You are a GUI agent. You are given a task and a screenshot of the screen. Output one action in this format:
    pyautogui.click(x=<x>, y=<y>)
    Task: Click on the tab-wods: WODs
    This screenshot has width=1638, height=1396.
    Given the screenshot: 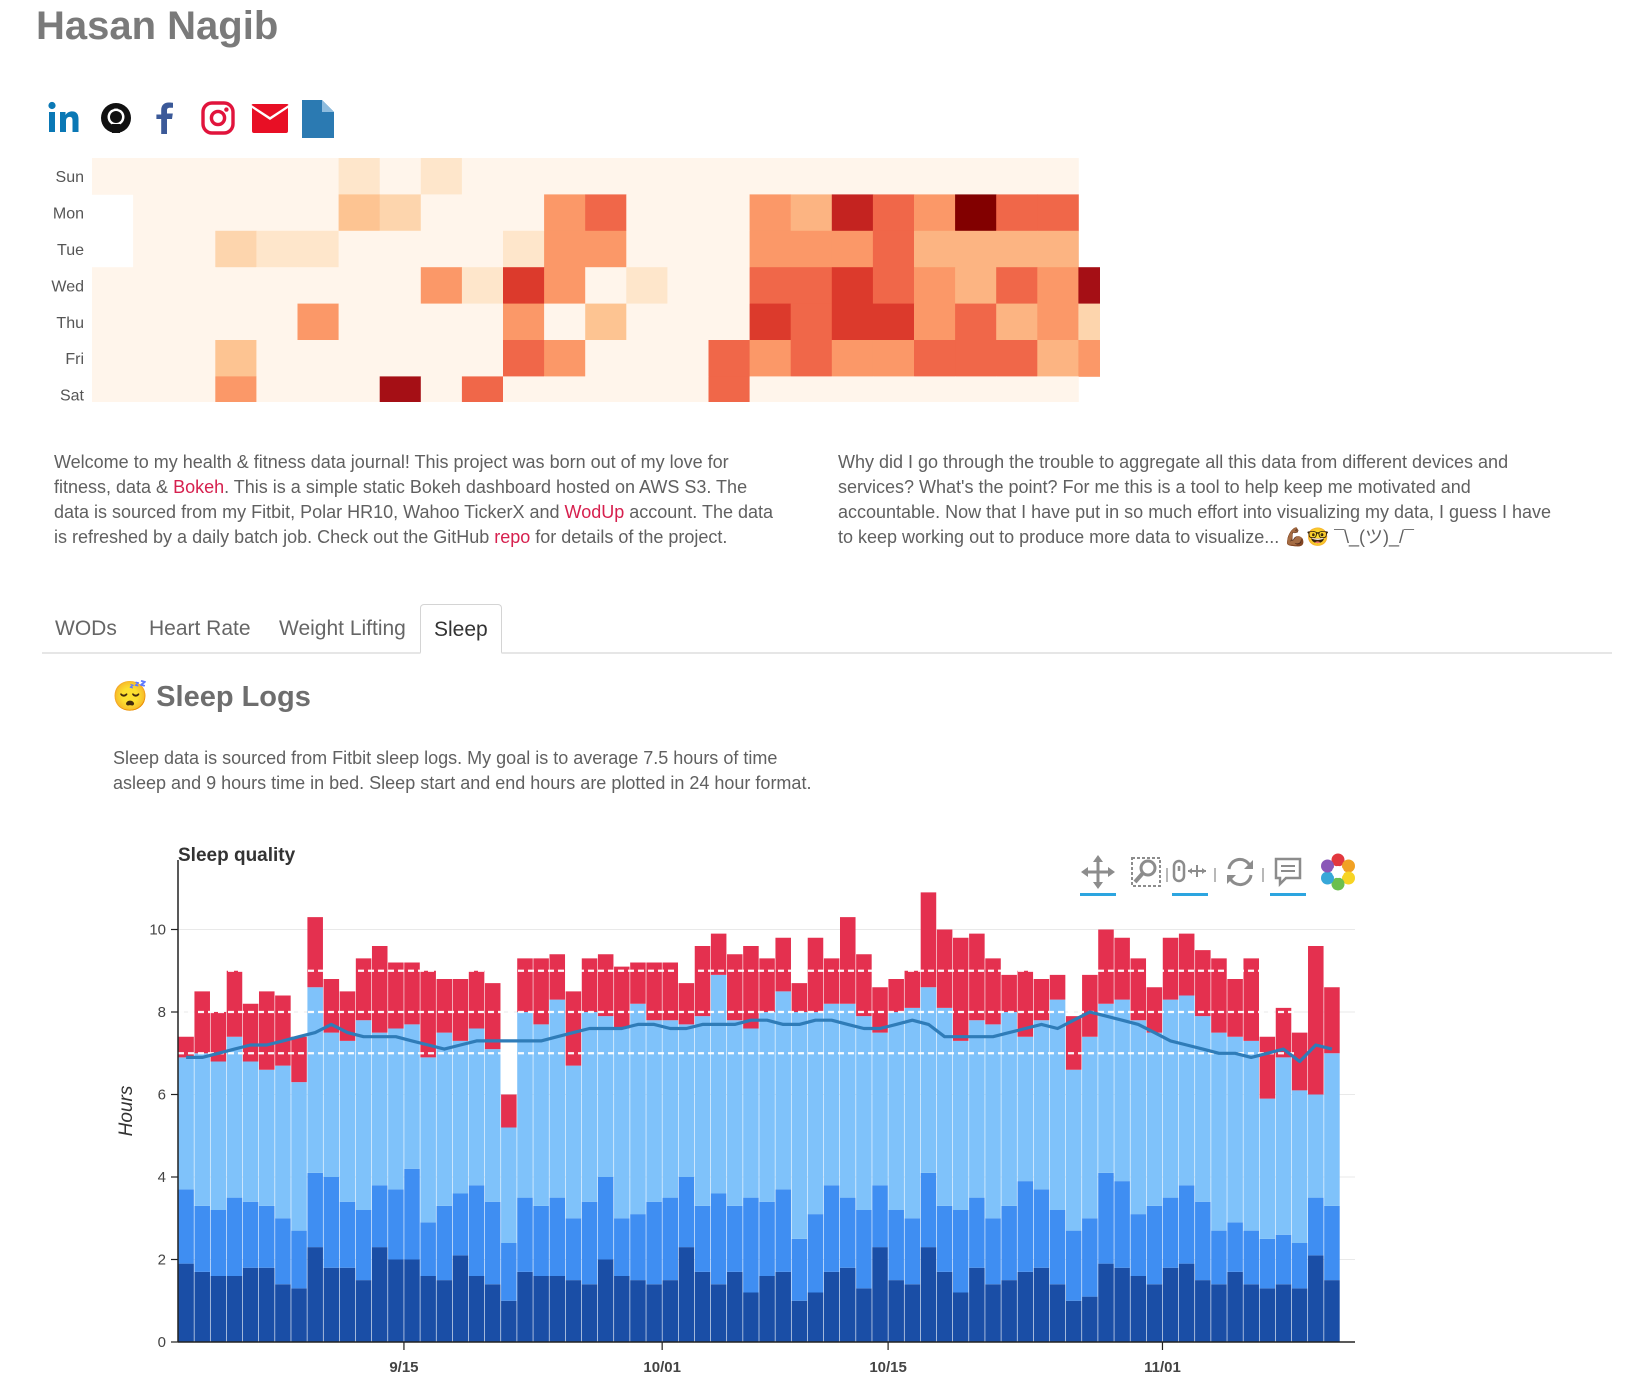 What is the action you would take?
    pyautogui.click(x=86, y=628)
    